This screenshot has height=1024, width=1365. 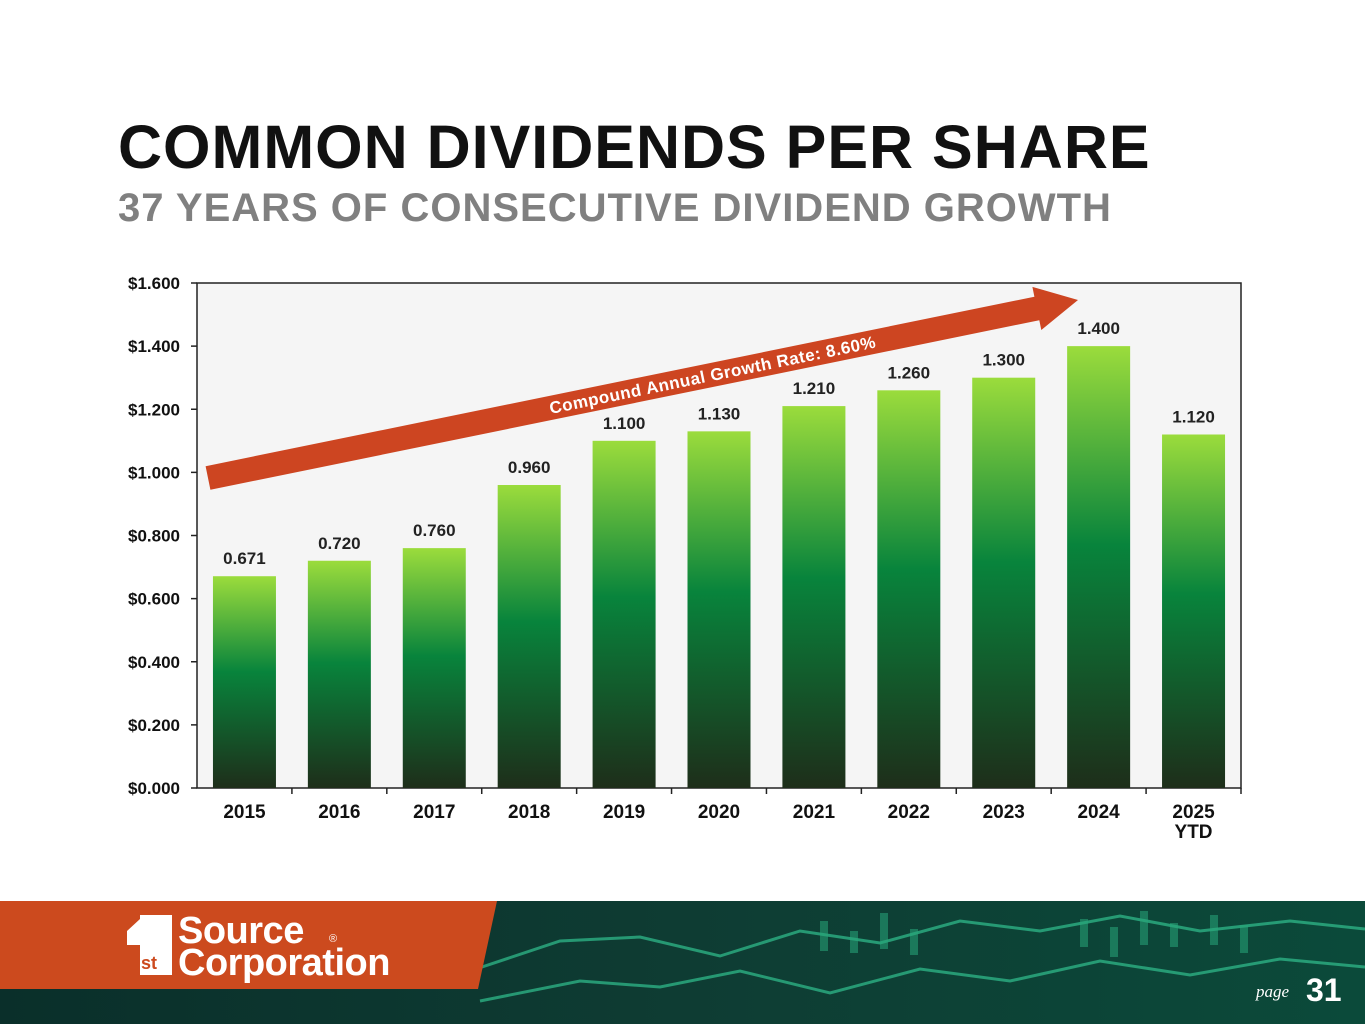 What do you see at coordinates (149, 945) in the screenshot?
I see `logo-one-icon` at bounding box center [149, 945].